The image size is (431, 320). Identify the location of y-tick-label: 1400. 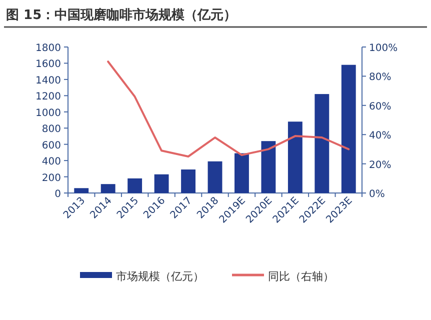
(48, 80).